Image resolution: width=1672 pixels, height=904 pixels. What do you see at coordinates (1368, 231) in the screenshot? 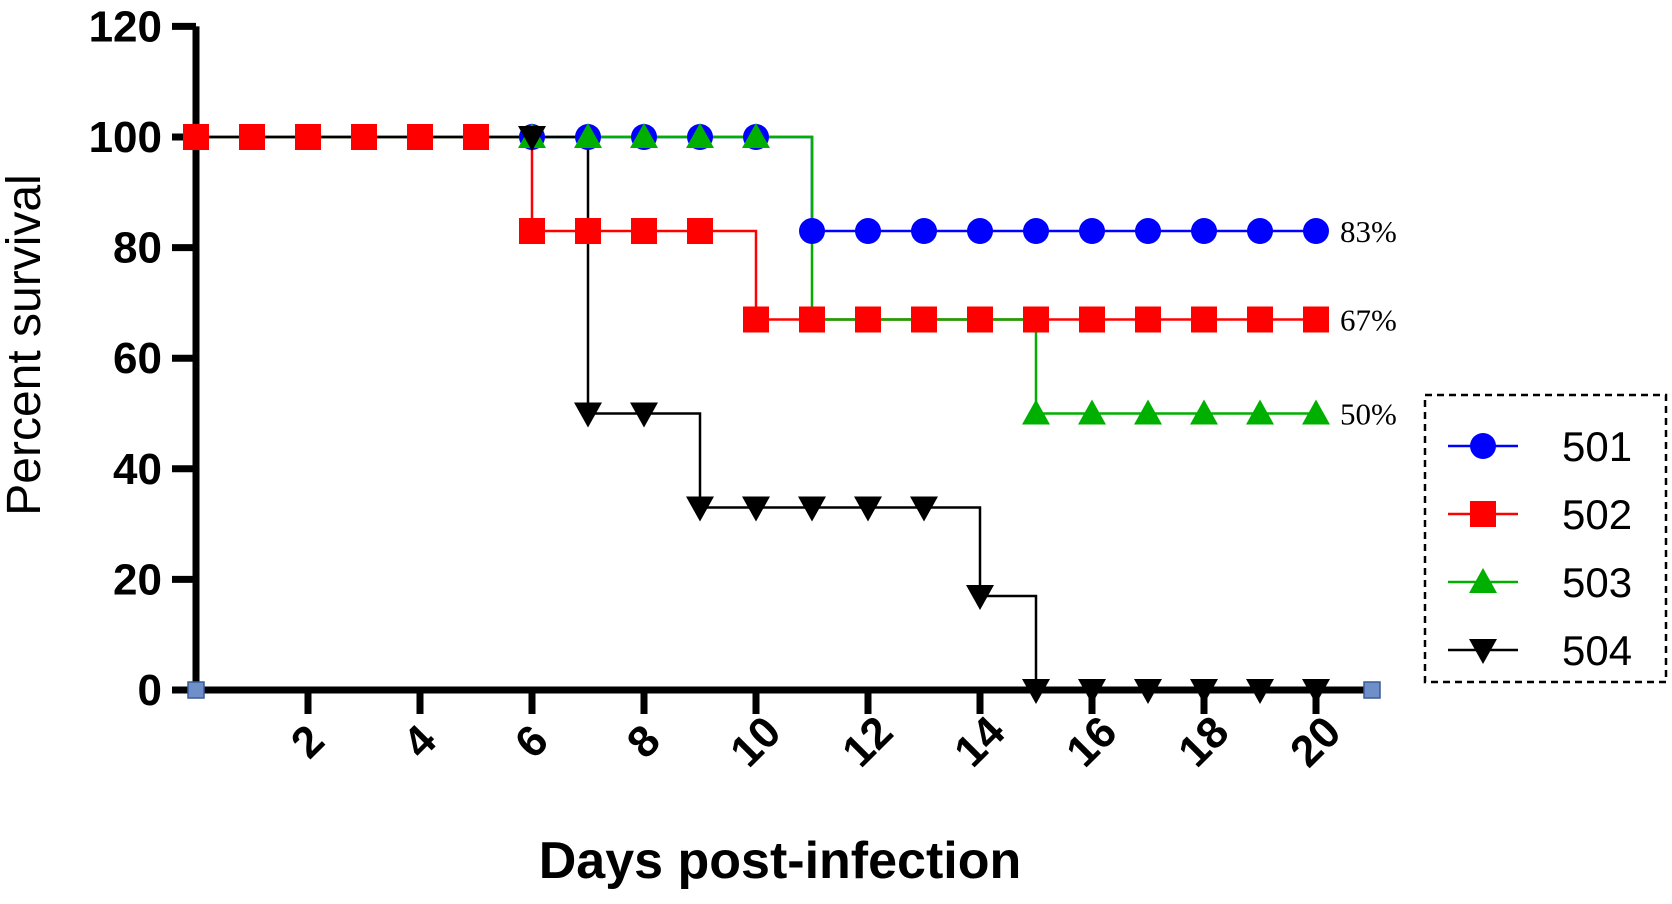
I see `end-label-501: 83%` at bounding box center [1368, 231].